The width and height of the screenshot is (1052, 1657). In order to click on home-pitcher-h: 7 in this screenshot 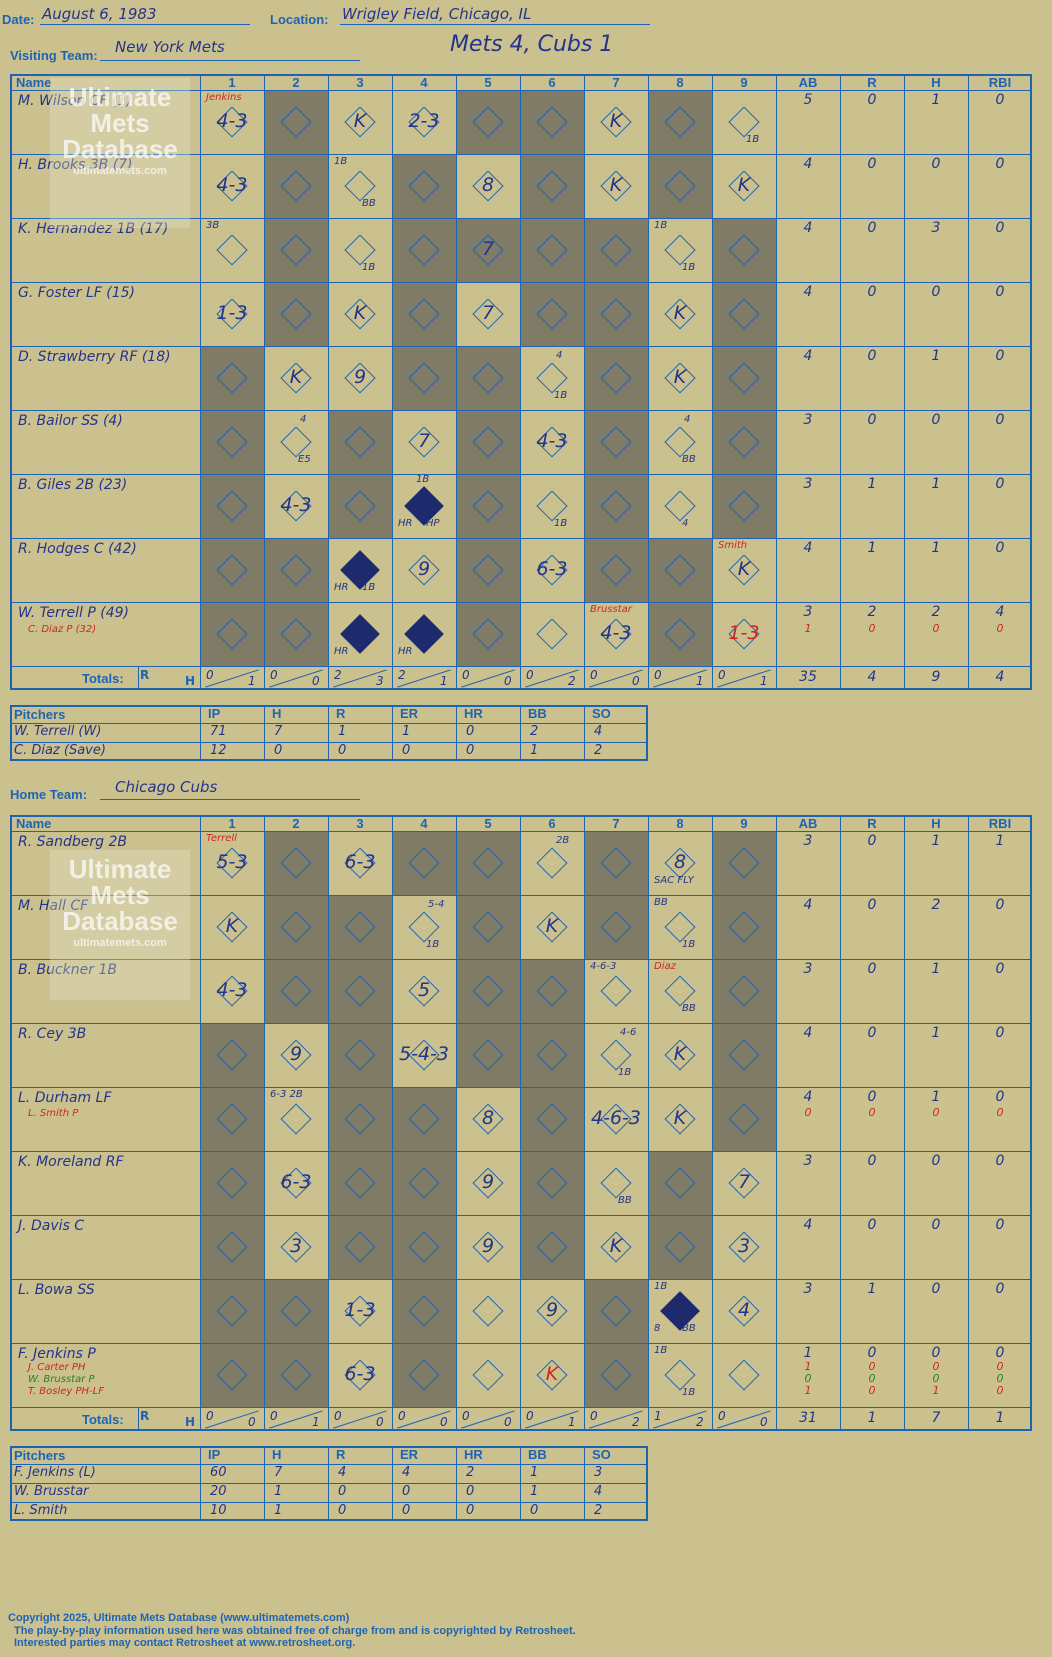, I will do `click(278, 1472)`.